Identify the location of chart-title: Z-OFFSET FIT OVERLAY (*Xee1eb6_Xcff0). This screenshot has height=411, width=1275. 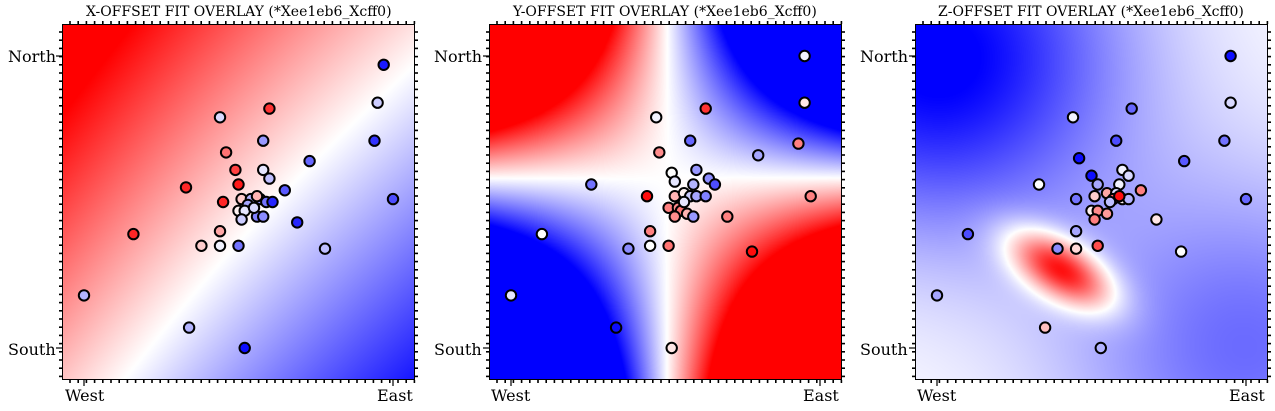
(1091, 12).